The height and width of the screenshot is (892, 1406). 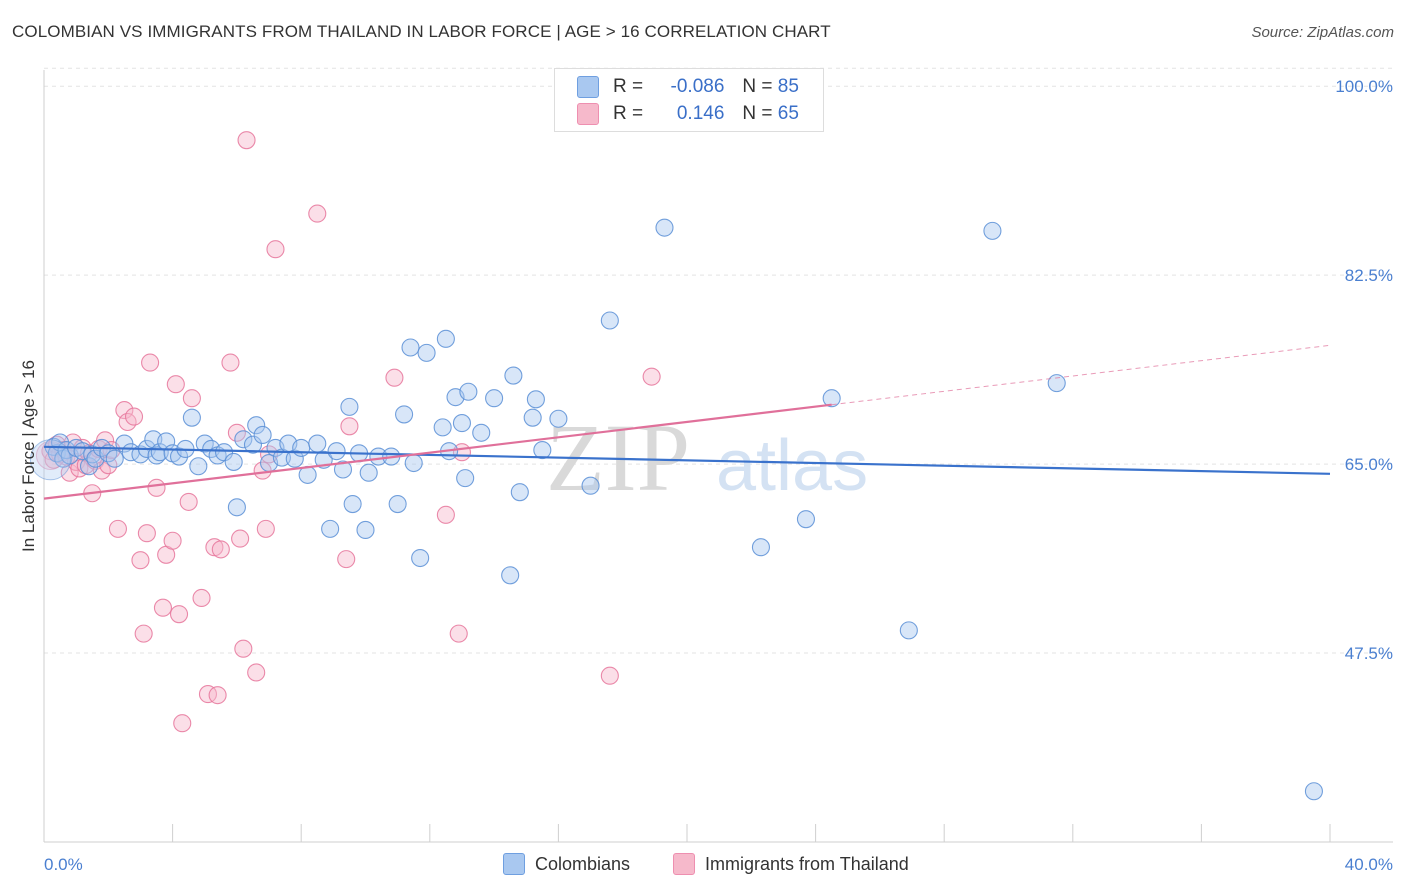 I want to click on bottom-legend-colombians: Colombians, so click(x=566, y=864).